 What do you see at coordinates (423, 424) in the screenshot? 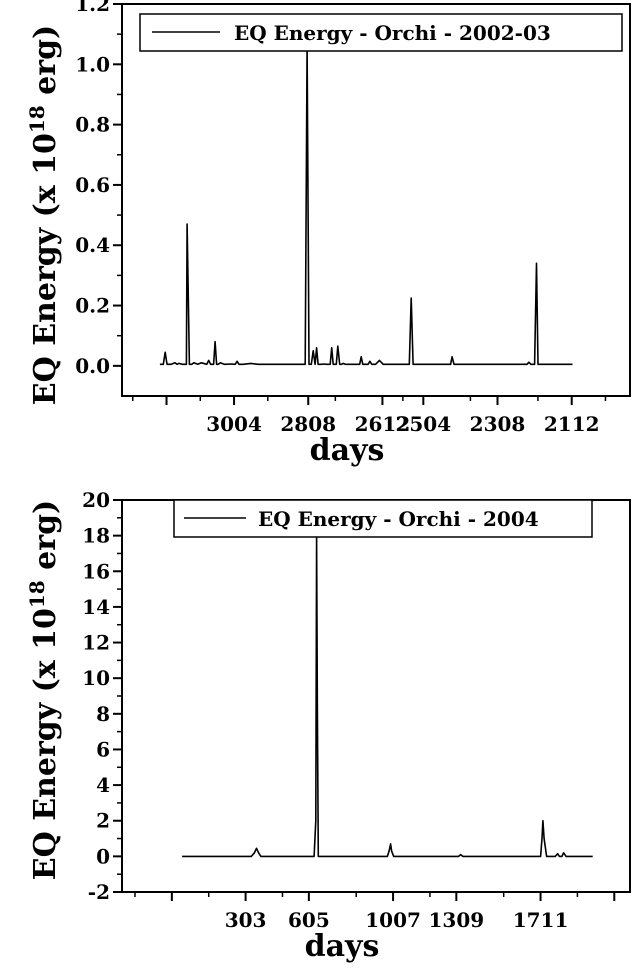
I see `chart-1-x-tick-label: 2504` at bounding box center [423, 424].